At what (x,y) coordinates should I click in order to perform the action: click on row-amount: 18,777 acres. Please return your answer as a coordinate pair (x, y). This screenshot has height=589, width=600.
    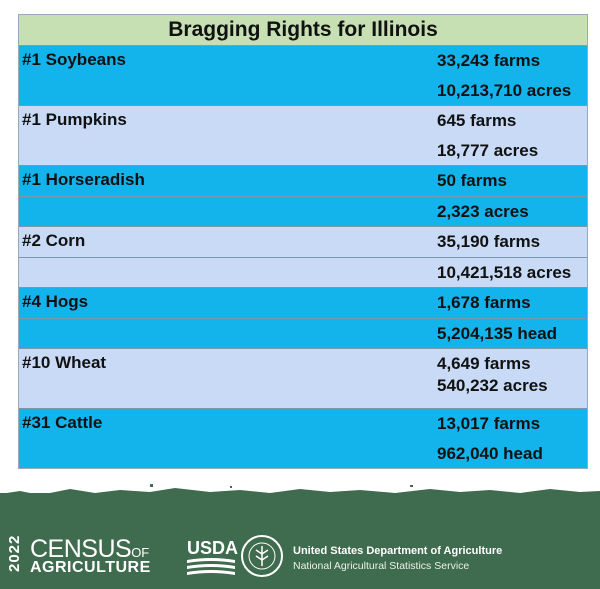
    Looking at the image, I should click on (488, 150).